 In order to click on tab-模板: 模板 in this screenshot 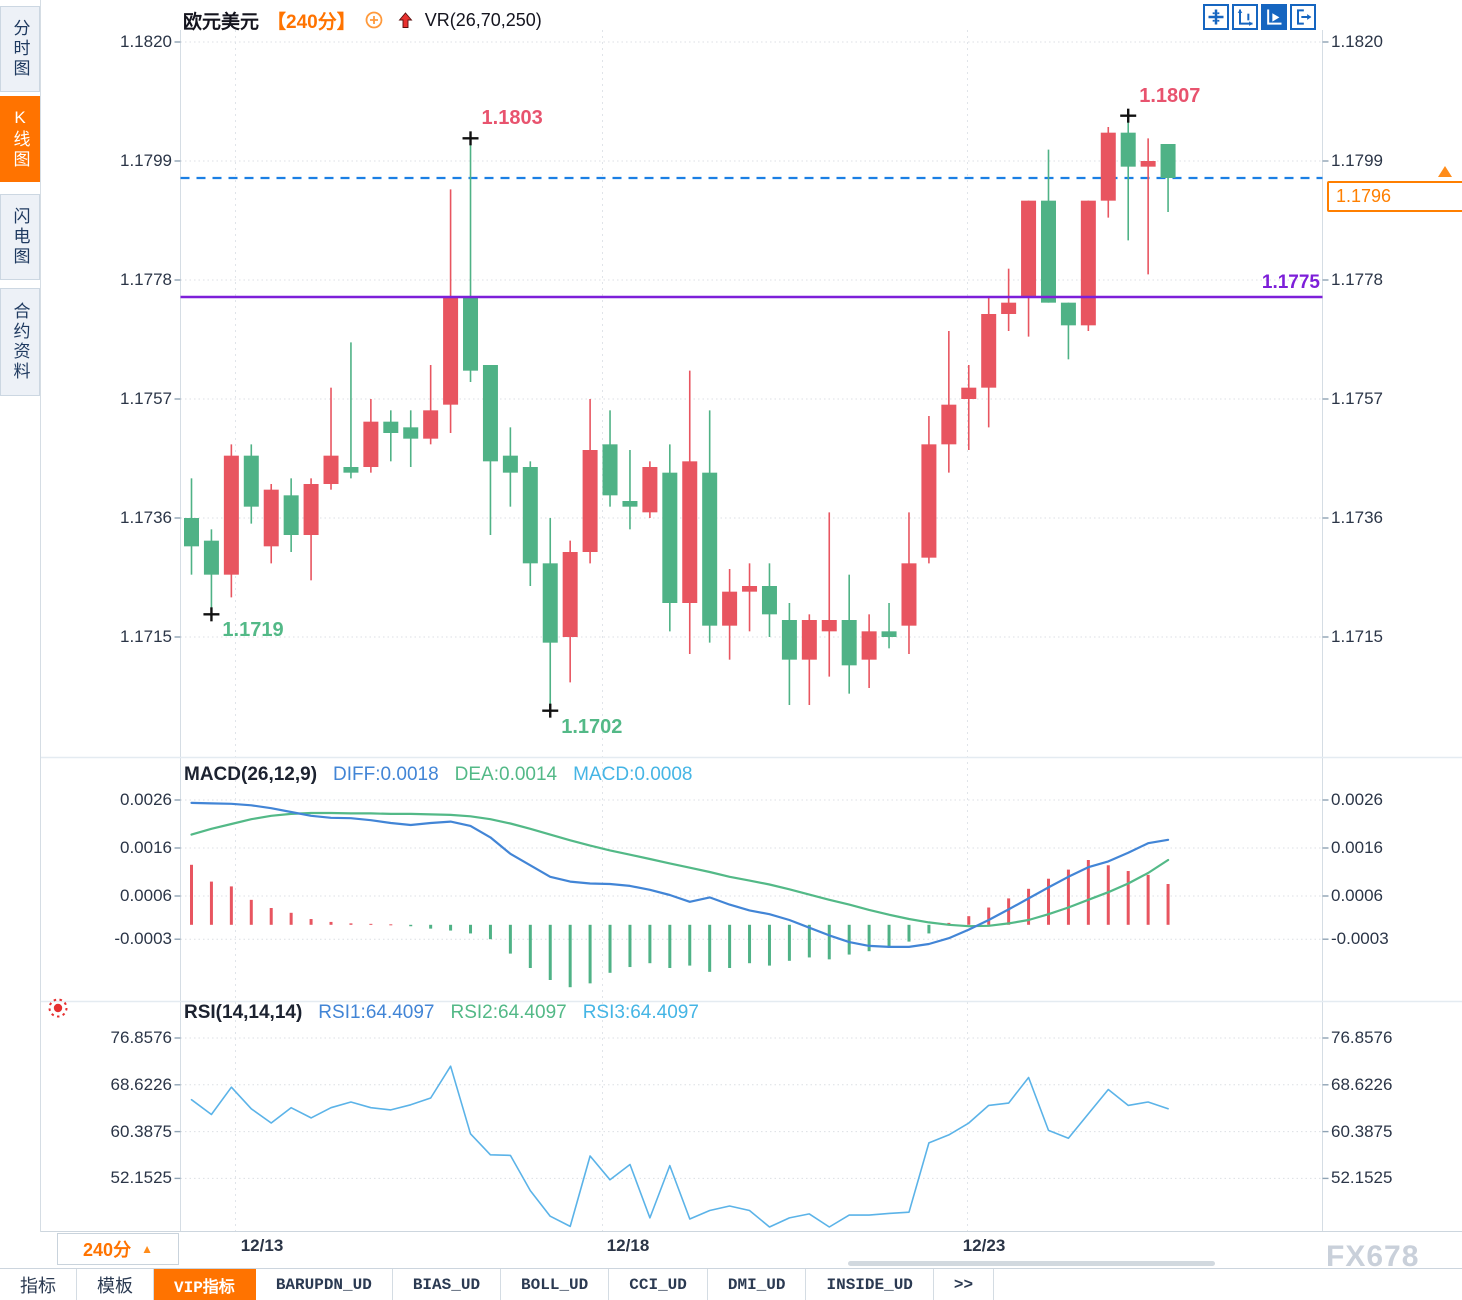, I will do `click(115, 1284)`.